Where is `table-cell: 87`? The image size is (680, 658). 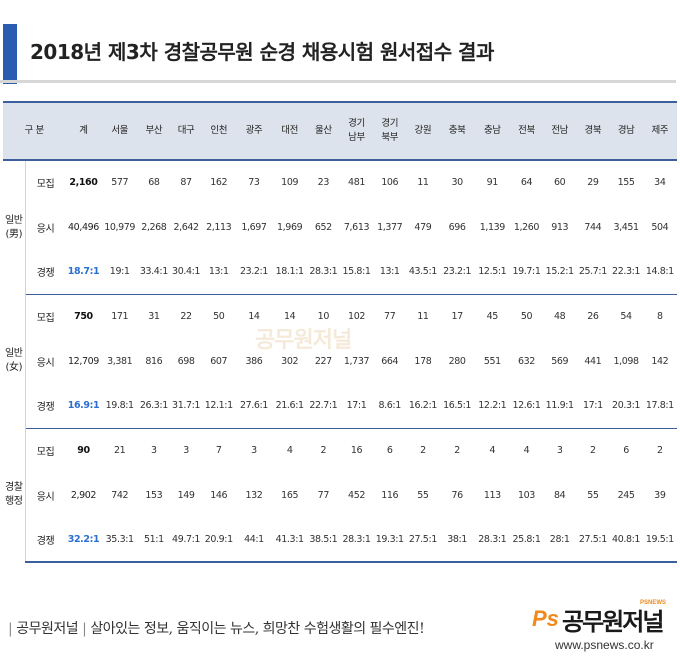
table-cell: 87 is located at coordinates (186, 183).